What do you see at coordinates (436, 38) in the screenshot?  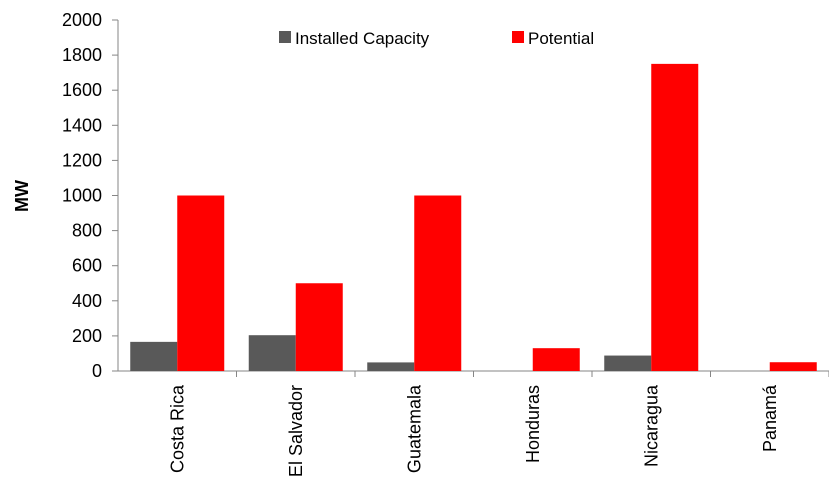 I see `legend: Installed Capacity Potential` at bounding box center [436, 38].